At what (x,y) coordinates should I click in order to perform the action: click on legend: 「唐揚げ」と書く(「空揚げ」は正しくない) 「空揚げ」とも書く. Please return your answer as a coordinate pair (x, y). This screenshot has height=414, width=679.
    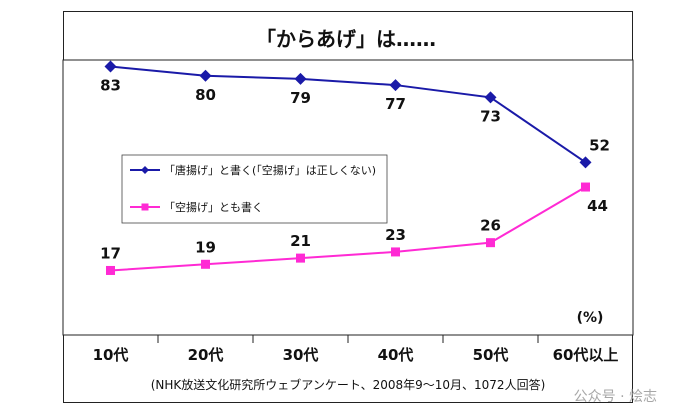
    Looking at the image, I should click on (253, 188).